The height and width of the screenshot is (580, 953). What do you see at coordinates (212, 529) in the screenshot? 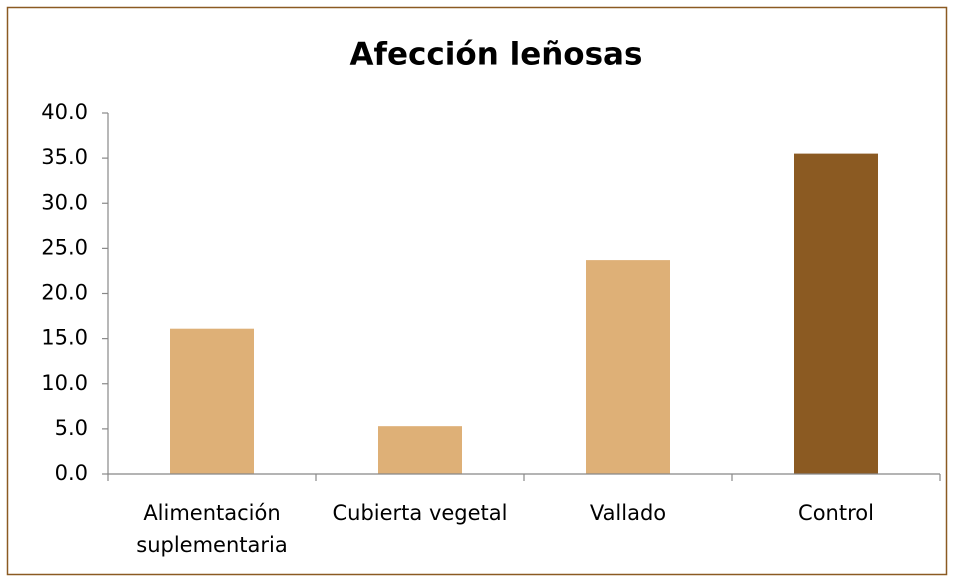
I see `x-tick-label: Alimentación suplementaria` at bounding box center [212, 529].